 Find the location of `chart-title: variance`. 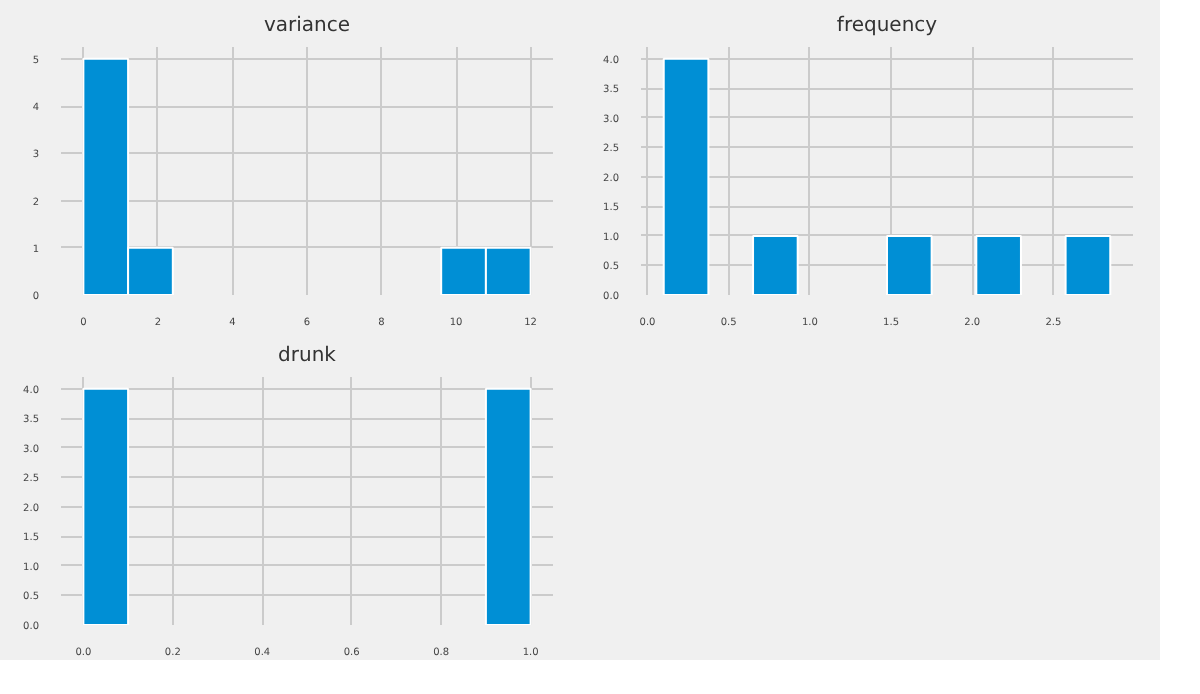

chart-title: variance is located at coordinates (307, 26).